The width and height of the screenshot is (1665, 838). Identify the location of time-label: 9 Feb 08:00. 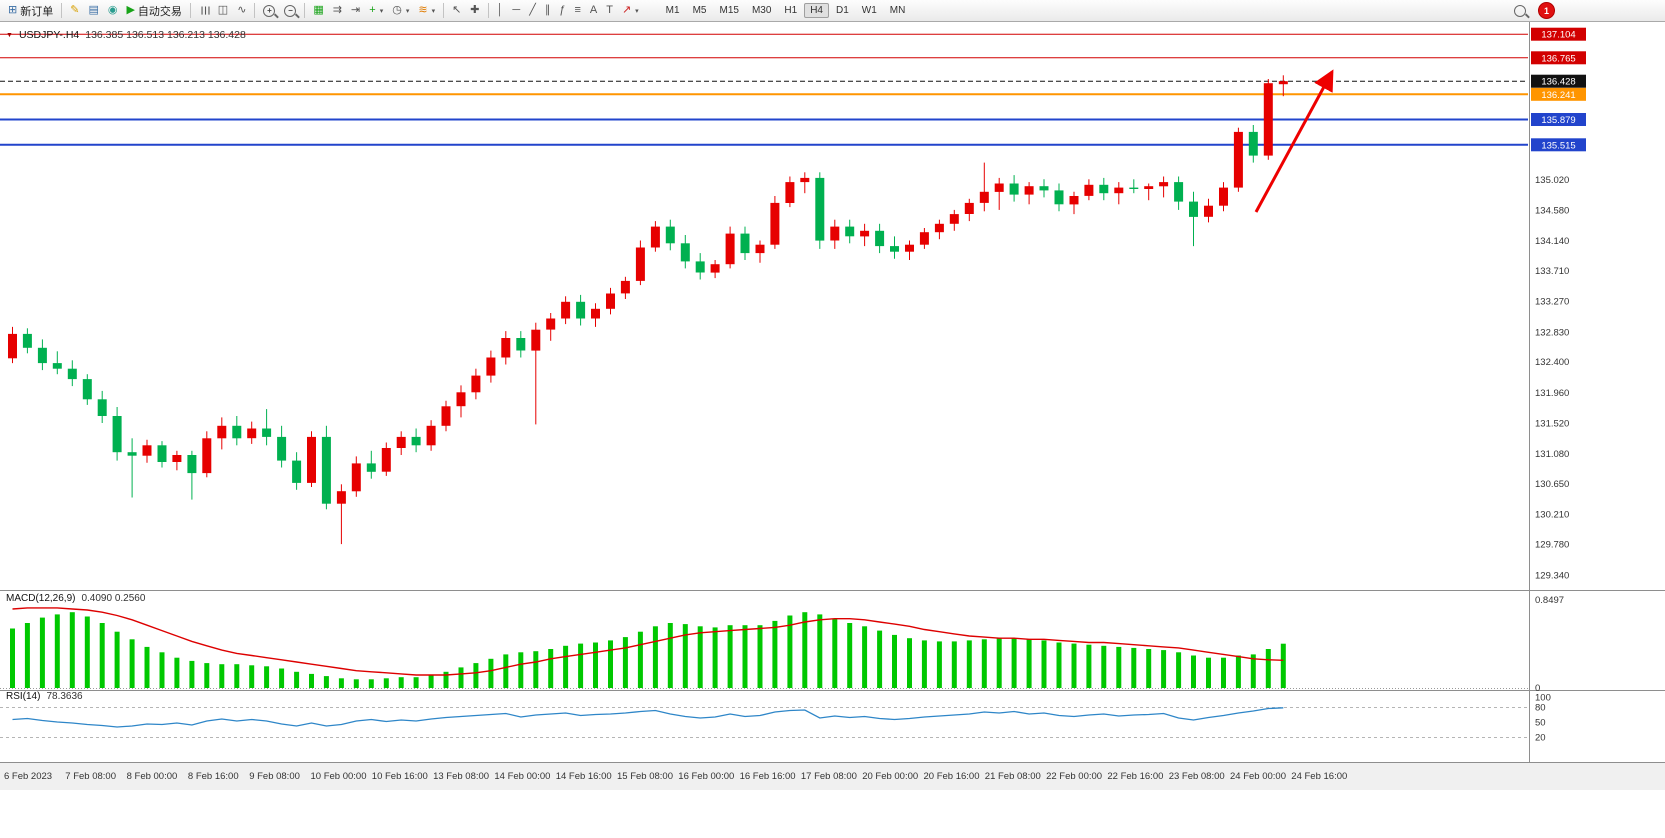
(274, 776).